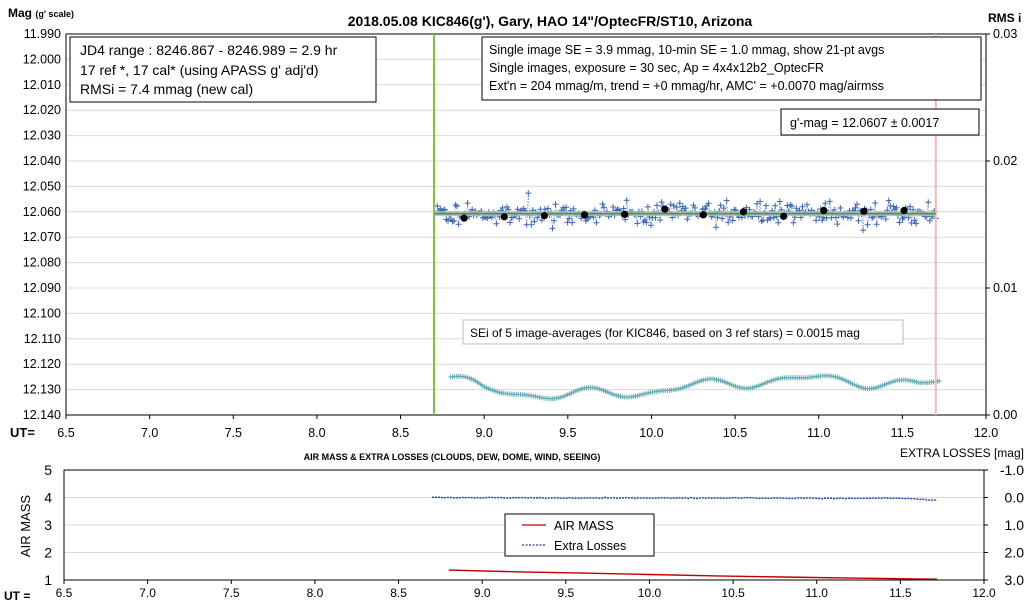 This screenshot has width=1030, height=605. I want to click on bottom-y-right-tick-label: 0.0, so click(1015, 498).